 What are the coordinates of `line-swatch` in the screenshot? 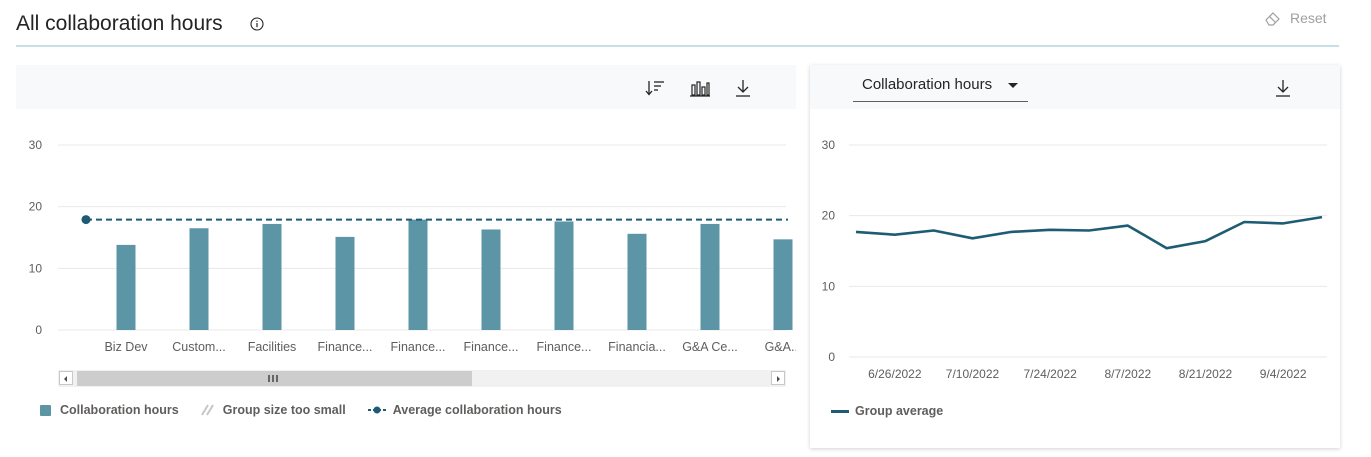 It's located at (840, 411).